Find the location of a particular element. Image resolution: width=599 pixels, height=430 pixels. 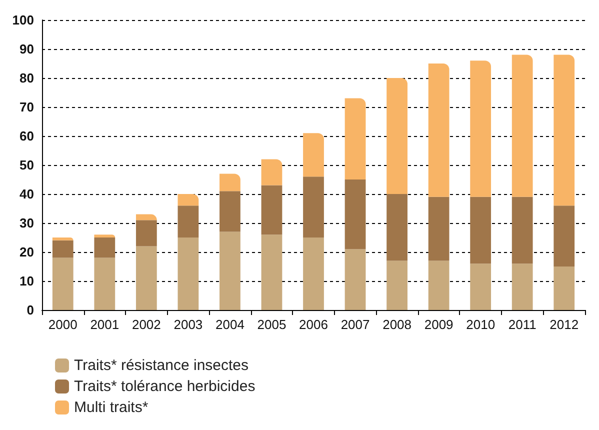

x-tick-label: 2004 is located at coordinates (230, 324).